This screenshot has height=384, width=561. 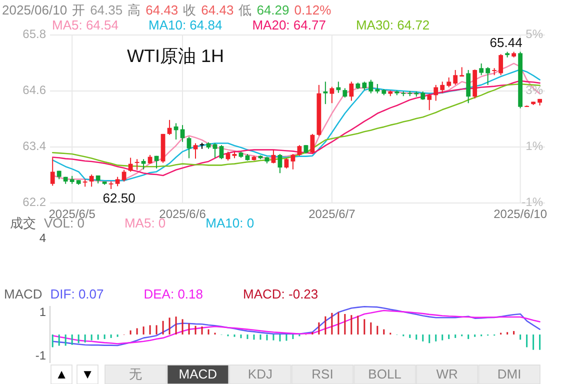 What do you see at coordinates (135, 374) in the screenshot?
I see `text: 无` at bounding box center [135, 374].